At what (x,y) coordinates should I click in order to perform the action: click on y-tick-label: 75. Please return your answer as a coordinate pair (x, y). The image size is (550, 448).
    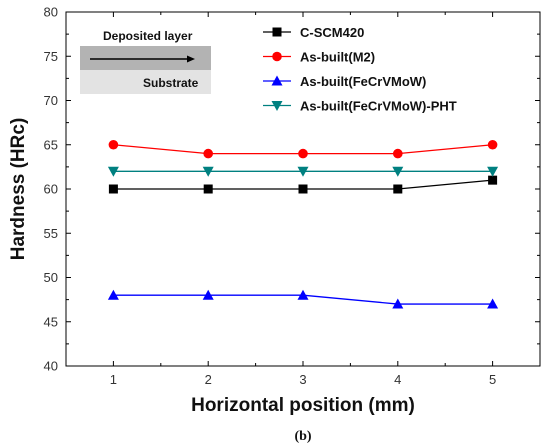
    Looking at the image, I should click on (51, 56).